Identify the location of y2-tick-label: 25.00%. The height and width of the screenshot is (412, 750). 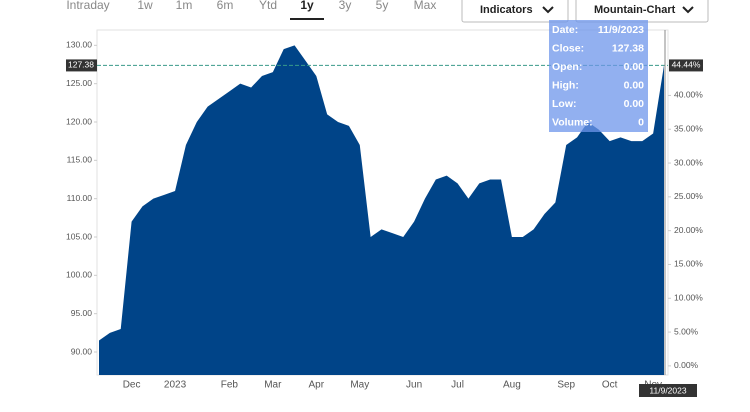
(688, 196).